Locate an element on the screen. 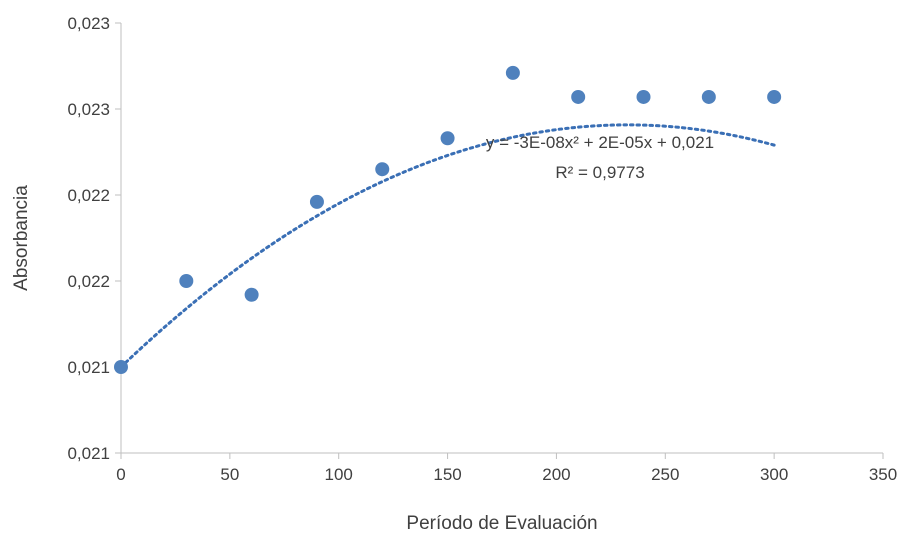 This screenshot has width=904, height=533. trendline-equation: y = -3E-08x² + 2E-05x + 0,021 is located at coordinates (600, 142).